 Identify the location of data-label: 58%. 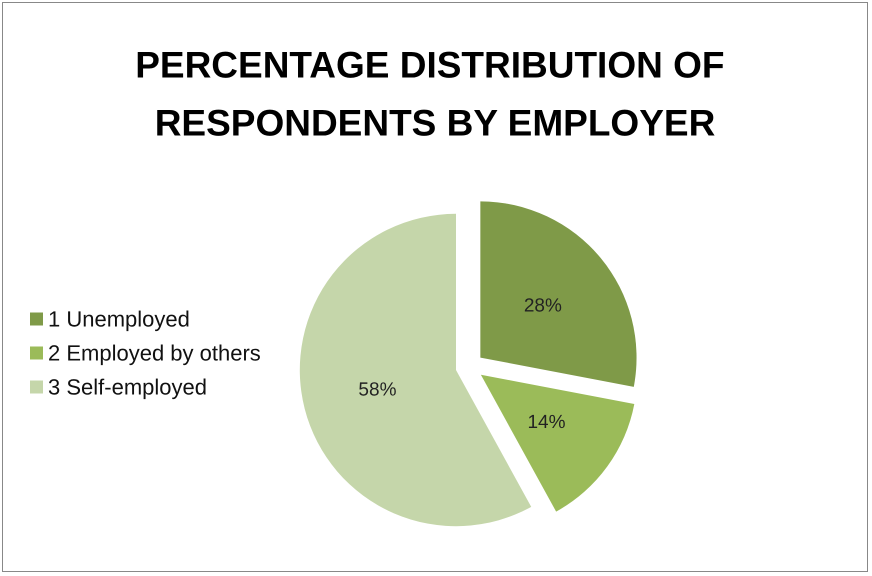
(377, 390).